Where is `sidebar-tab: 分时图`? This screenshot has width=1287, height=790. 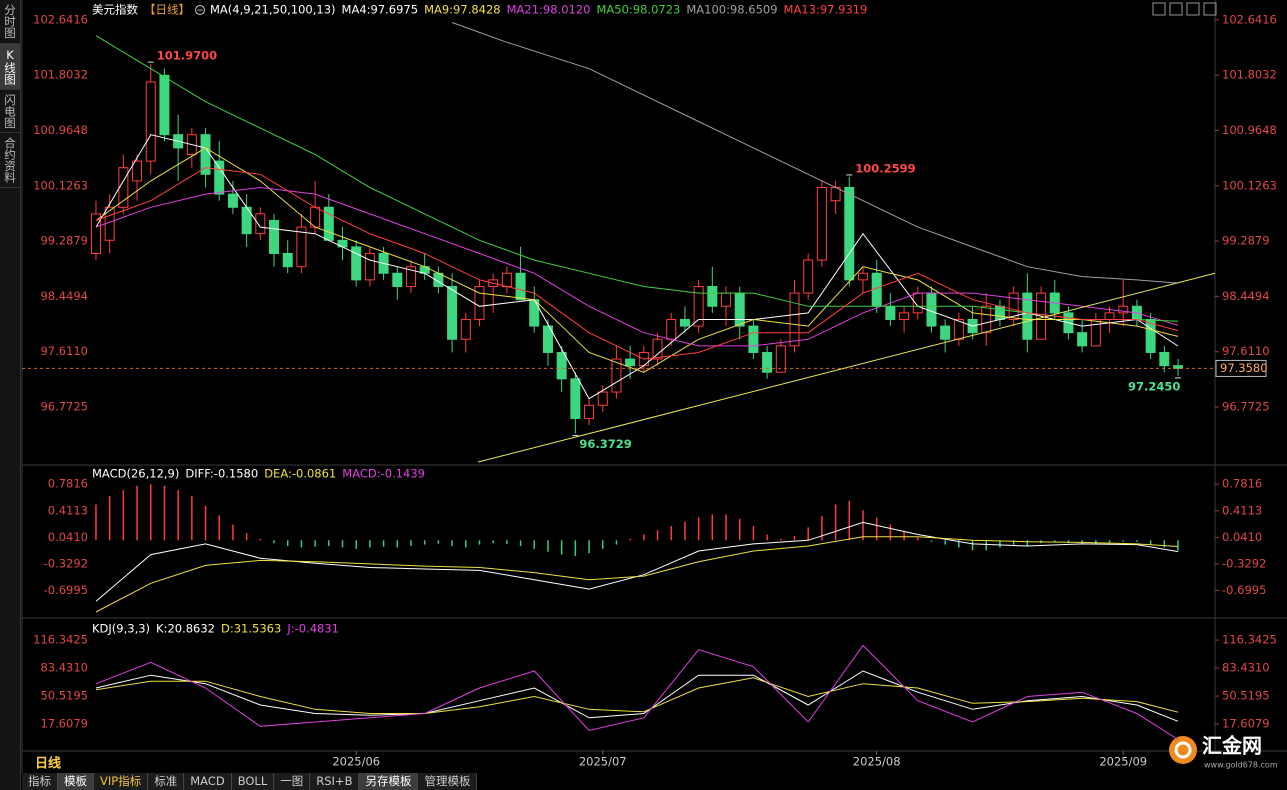
sidebar-tab: 分时图 is located at coordinates (10, 22).